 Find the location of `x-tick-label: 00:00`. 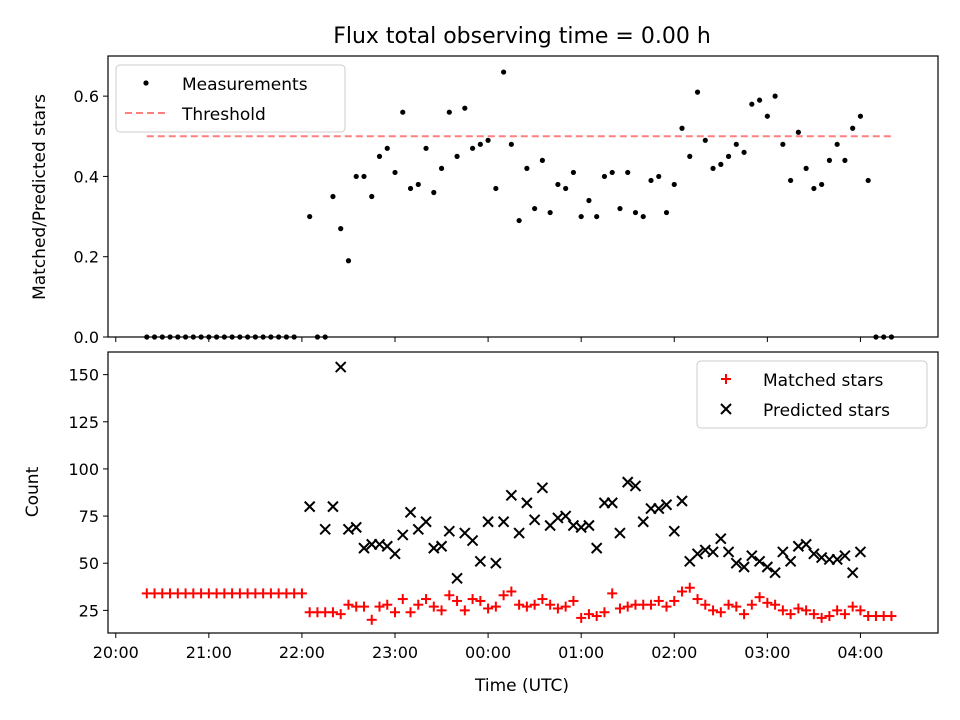

x-tick-label: 00:00 is located at coordinates (488, 652).